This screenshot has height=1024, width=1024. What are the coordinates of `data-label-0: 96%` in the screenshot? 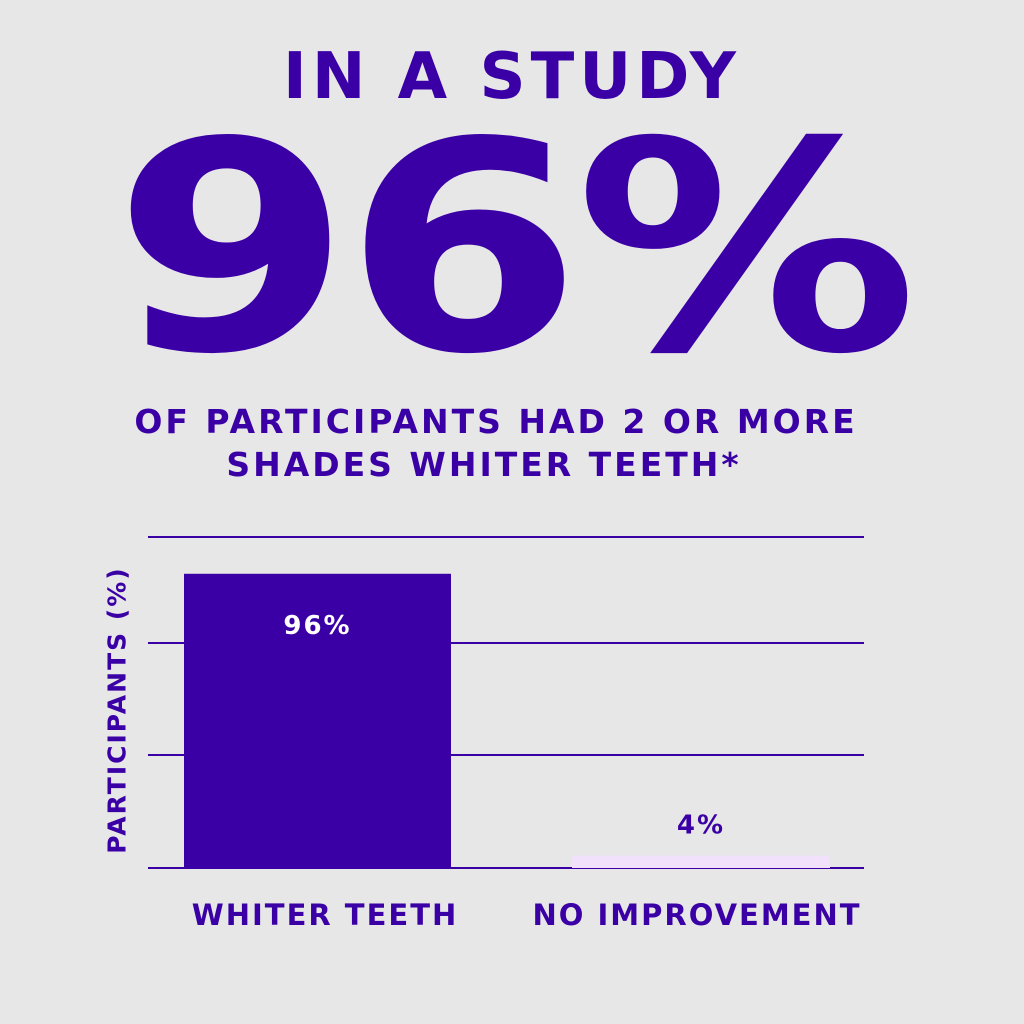 It's located at (317, 626).